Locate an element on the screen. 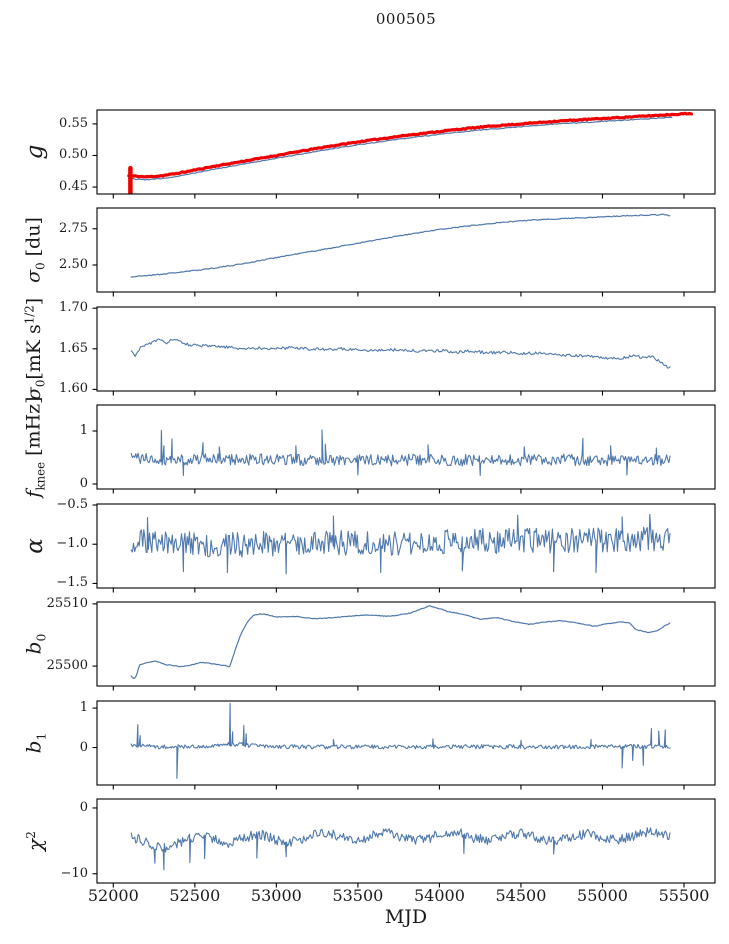  y-tick-label-fknee: 0 is located at coordinates (83, 483).